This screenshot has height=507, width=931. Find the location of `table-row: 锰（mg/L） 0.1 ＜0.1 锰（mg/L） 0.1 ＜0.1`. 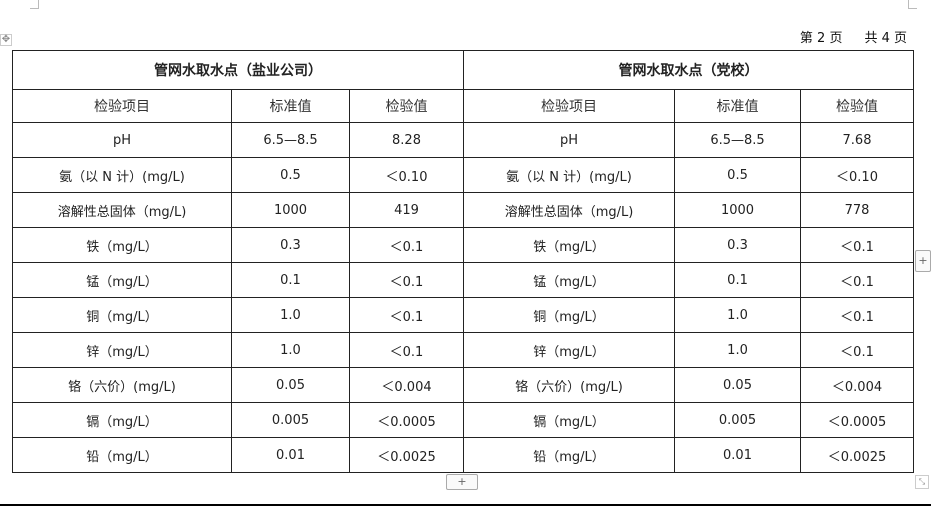

table-row: 锰（mg/L） 0.1 ＜0.1 锰（mg/L） 0.1 ＜0.1 is located at coordinates (463, 280).